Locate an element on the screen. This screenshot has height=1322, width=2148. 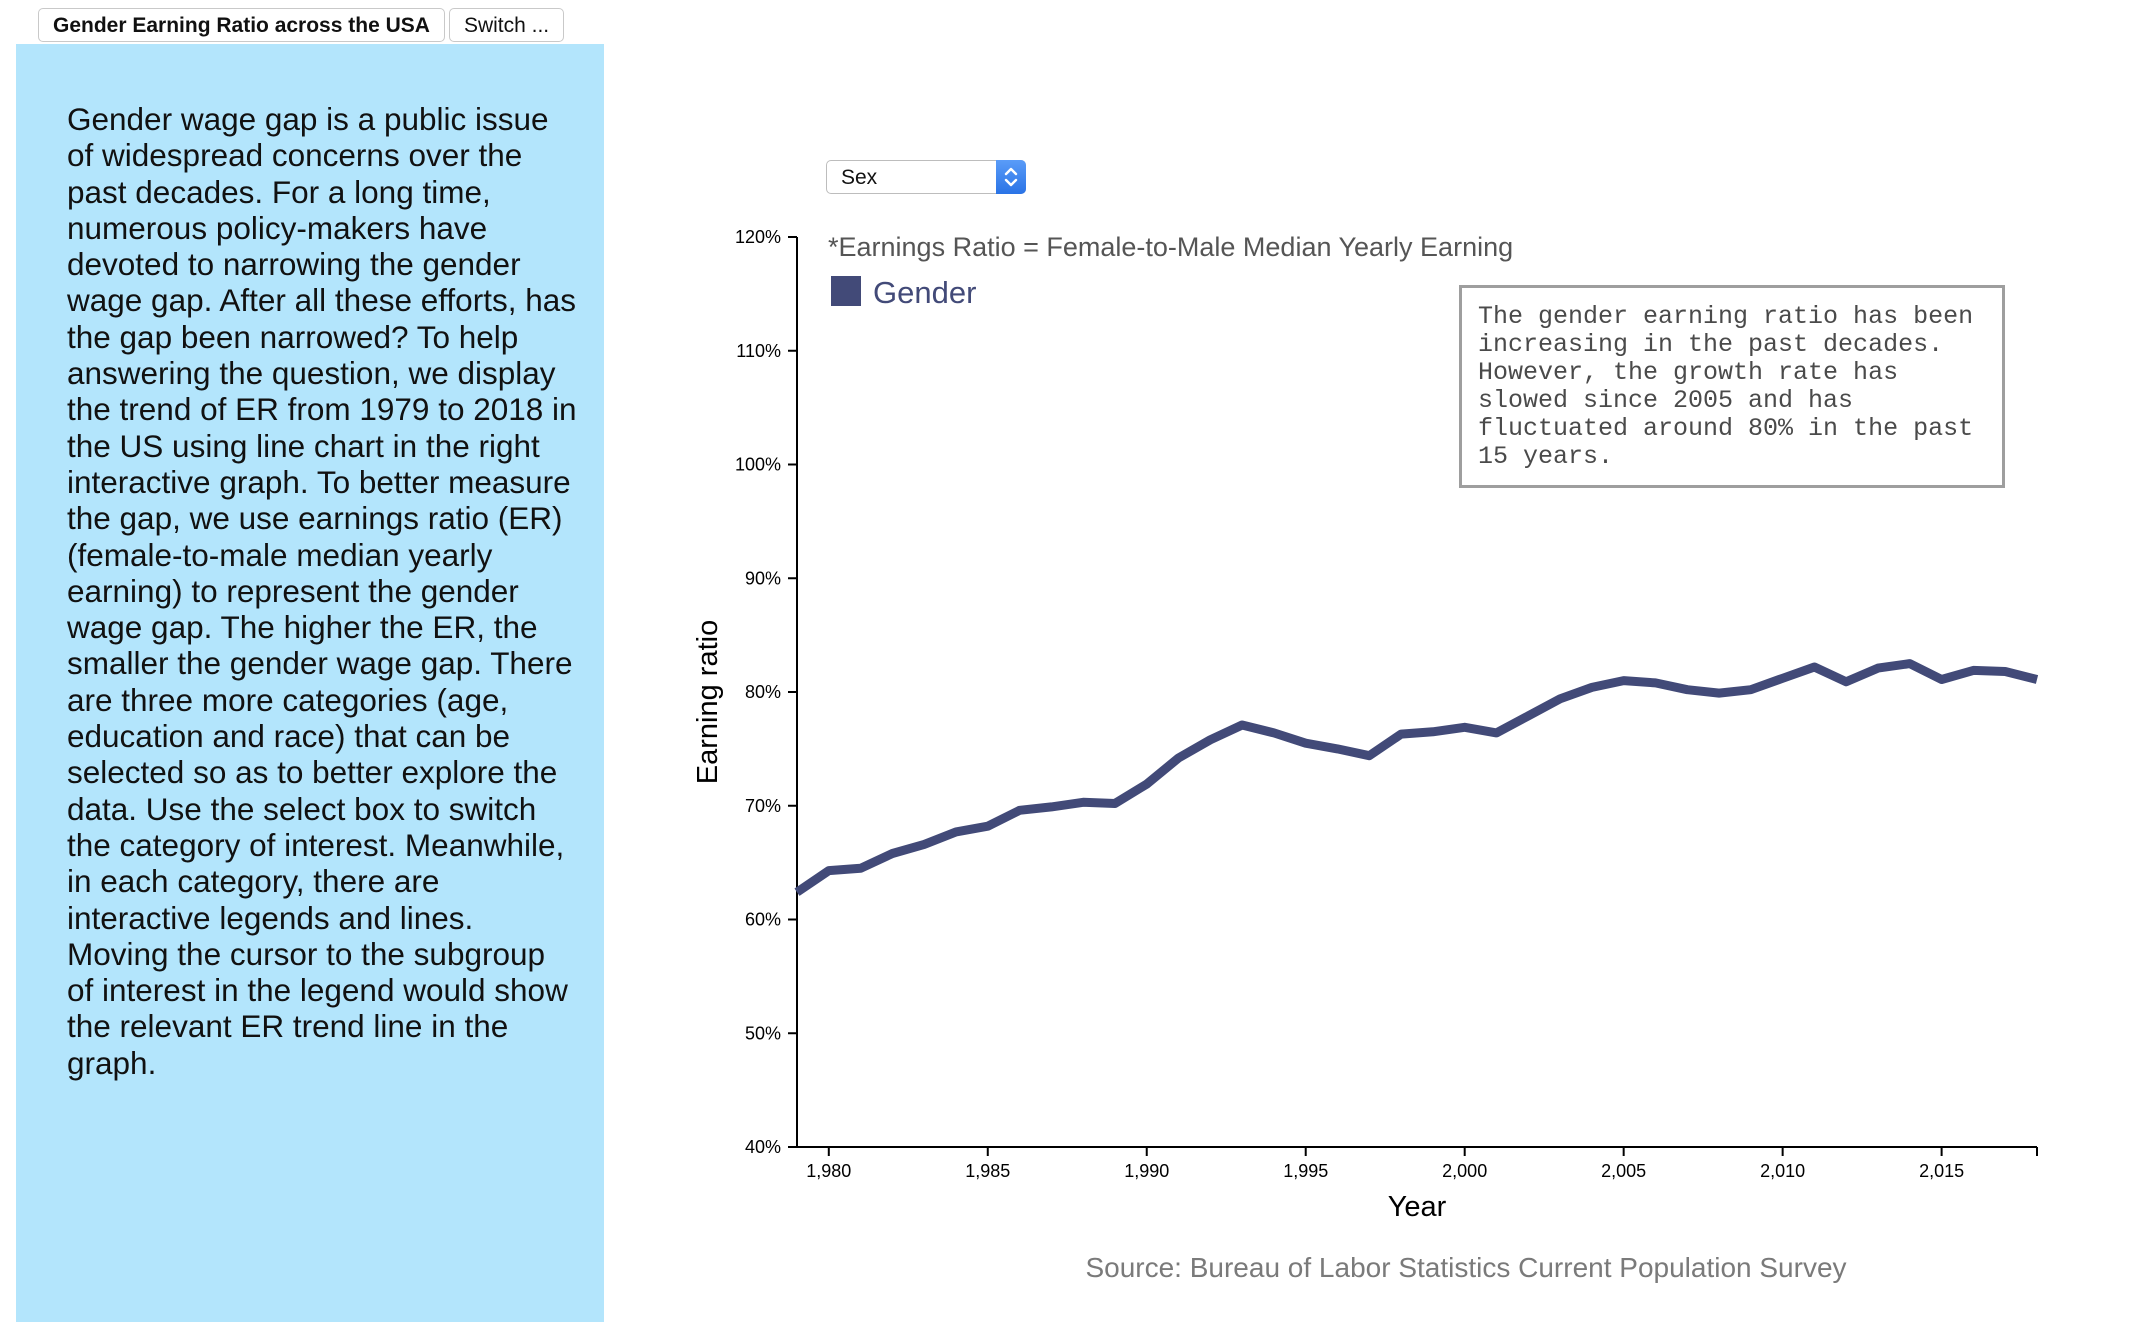
legend-label-gender: Gender is located at coordinates (924, 292).